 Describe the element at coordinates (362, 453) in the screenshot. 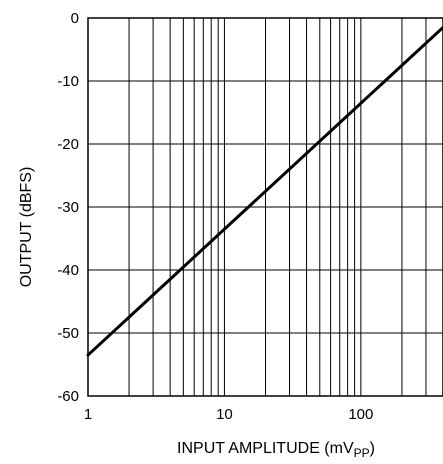

I see `x-axis-title-subscript: PP` at that location.